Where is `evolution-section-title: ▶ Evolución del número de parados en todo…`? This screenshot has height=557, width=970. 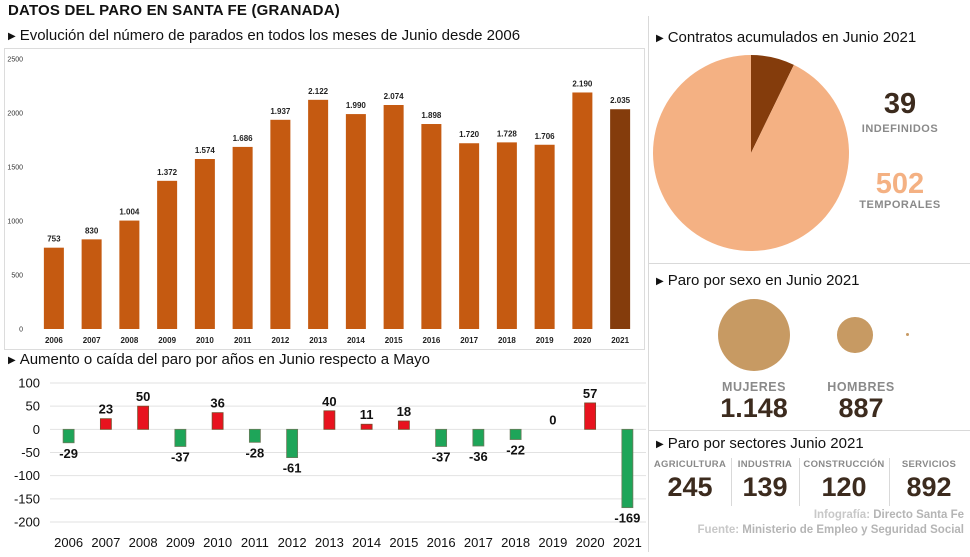 evolution-section-title: ▶ Evolución del número de parados en todo… is located at coordinates (264, 35).